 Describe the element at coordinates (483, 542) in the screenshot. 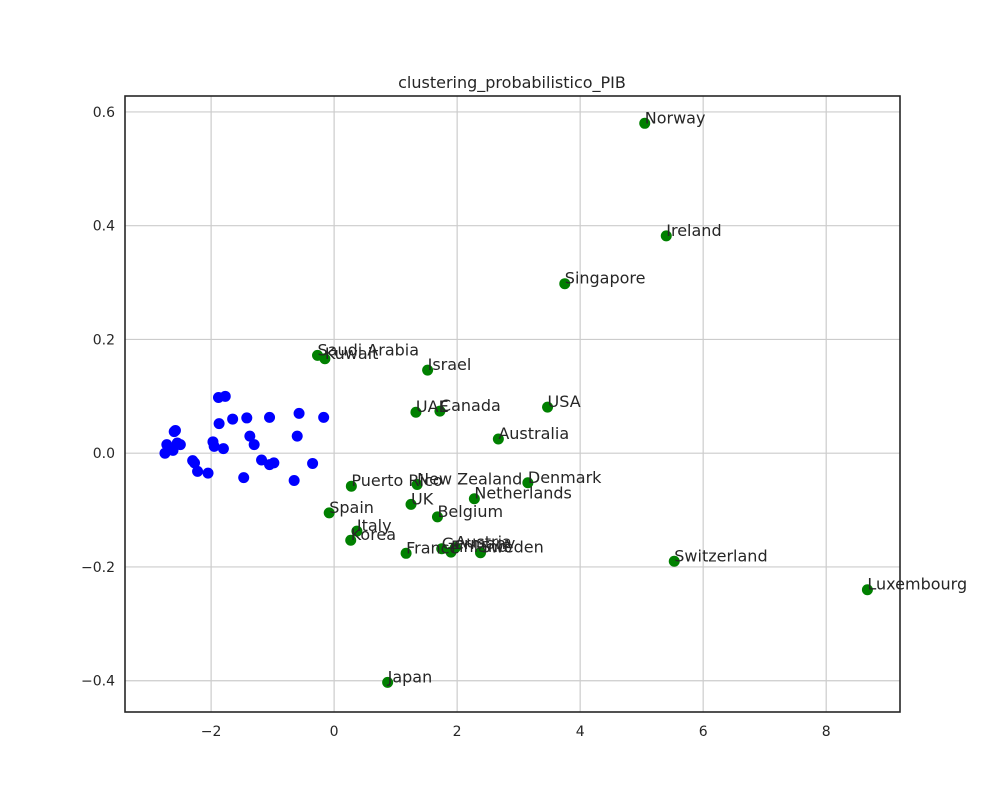

I see `point-label: Austria` at that location.